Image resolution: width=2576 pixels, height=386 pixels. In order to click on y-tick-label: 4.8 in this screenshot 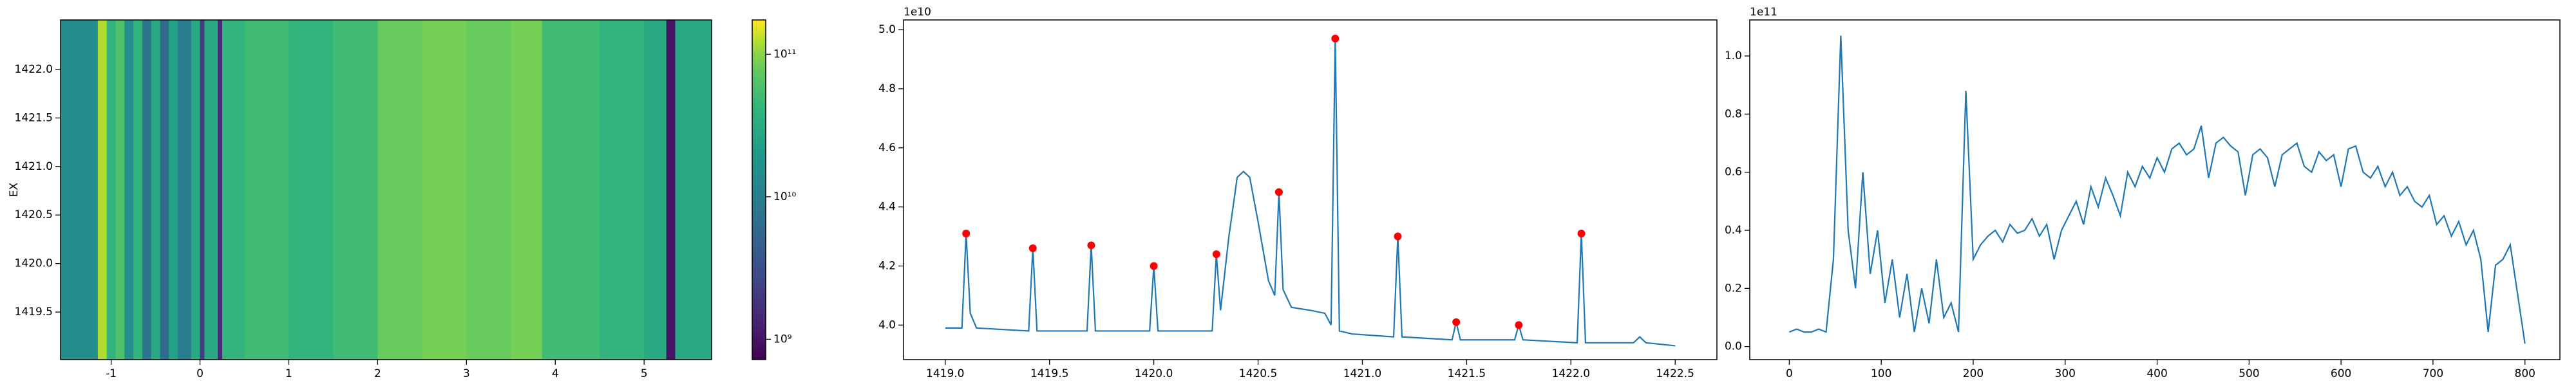, I will do `click(887, 88)`.